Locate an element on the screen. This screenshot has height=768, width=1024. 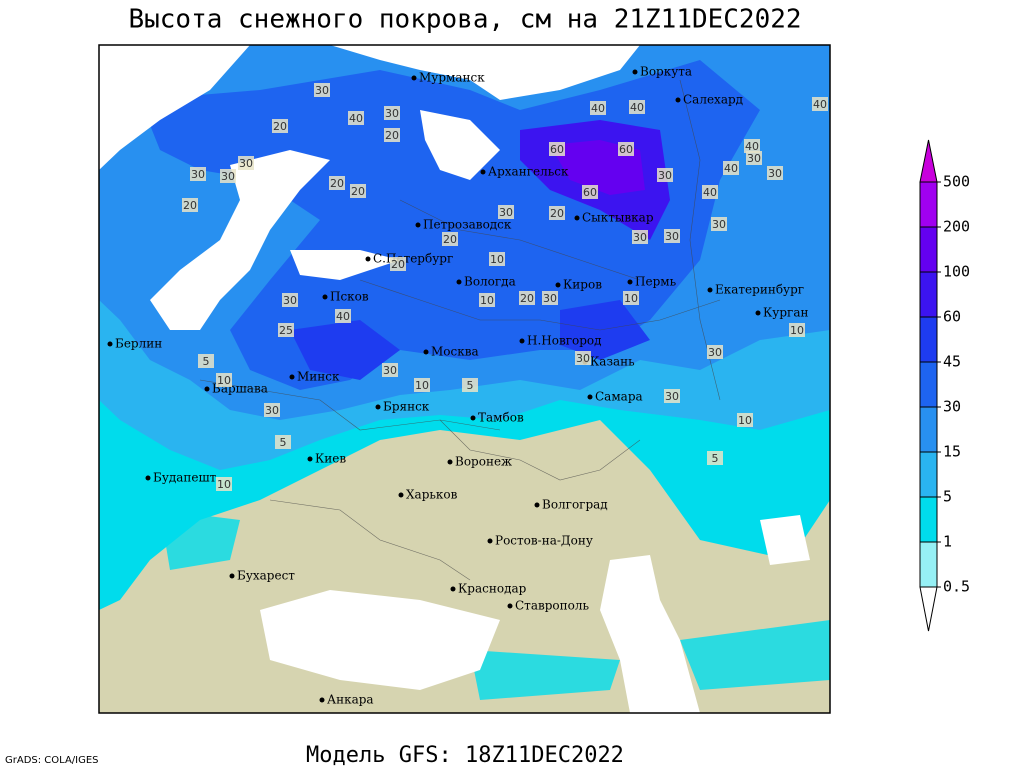
city-label: Брянск is located at coordinates (406, 407).